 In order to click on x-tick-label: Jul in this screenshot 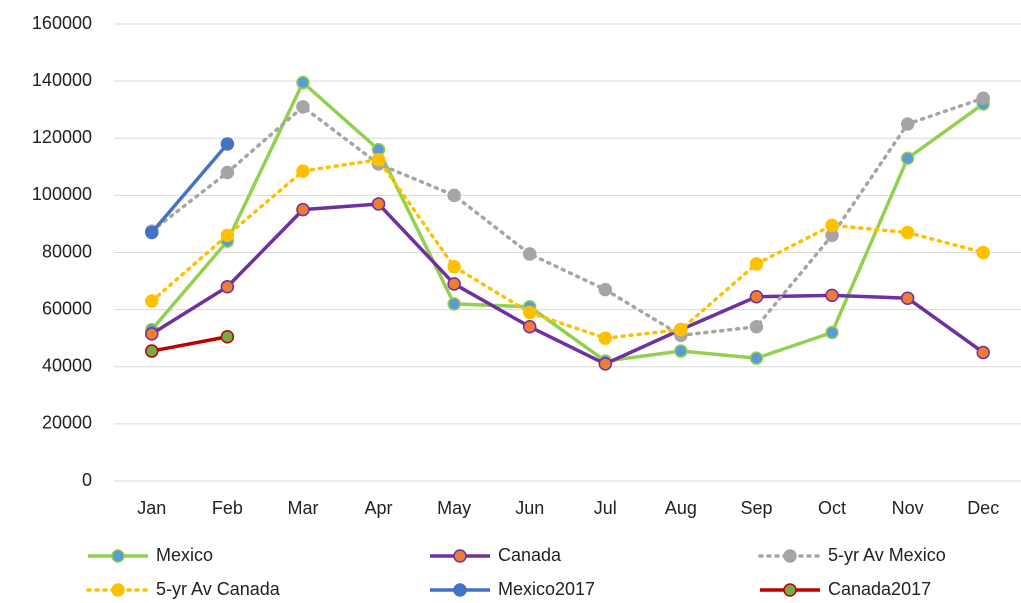, I will do `click(605, 508)`.